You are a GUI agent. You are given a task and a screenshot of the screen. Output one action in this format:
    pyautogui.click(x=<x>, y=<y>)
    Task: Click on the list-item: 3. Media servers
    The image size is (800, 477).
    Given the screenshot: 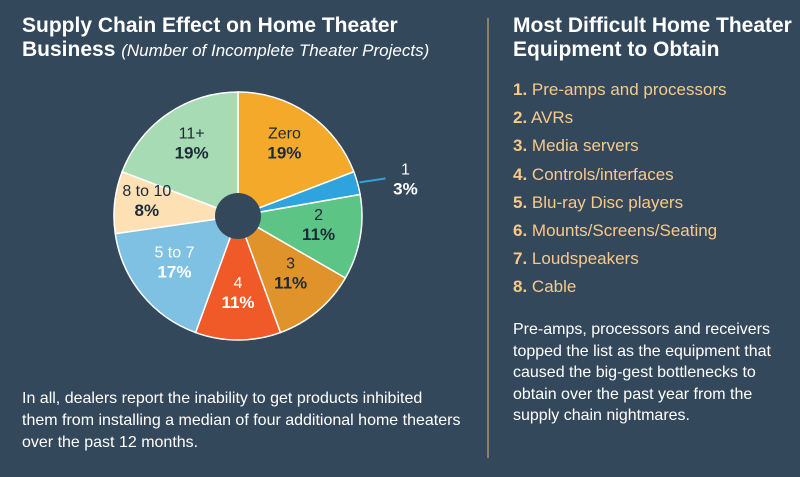 What is the action you would take?
    pyautogui.click(x=576, y=146)
    